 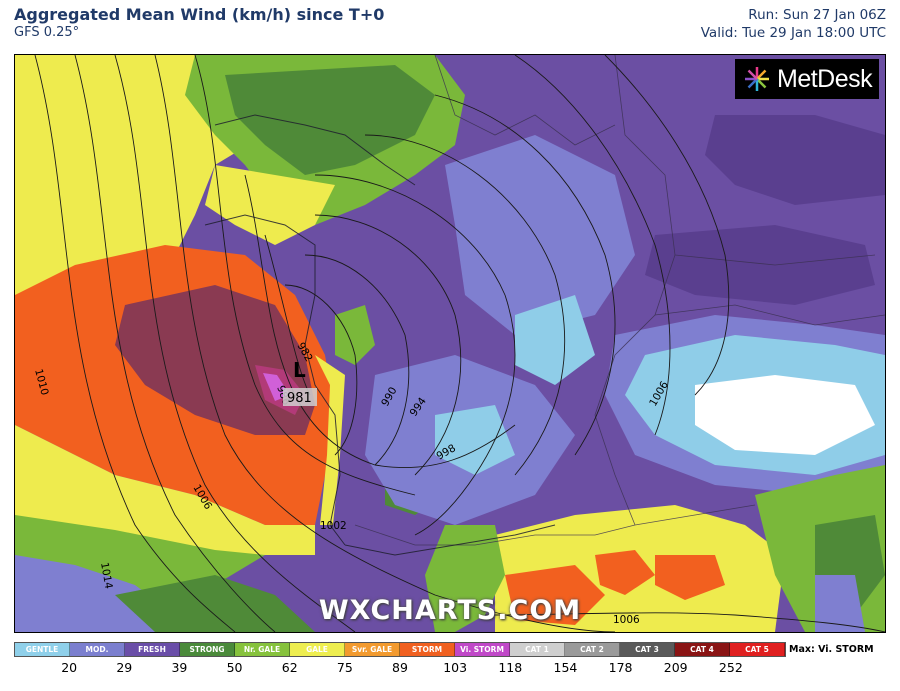 What do you see at coordinates (455, 667) in the screenshot?
I see `legend-tick: 103` at bounding box center [455, 667].